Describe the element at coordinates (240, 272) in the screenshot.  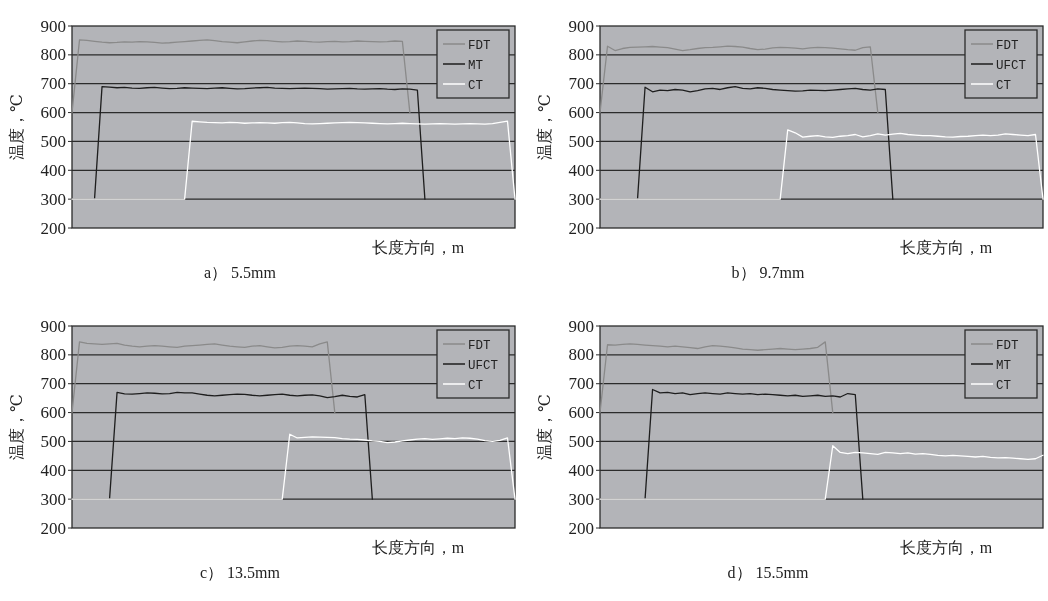
I see `text: a） 5.5mm` at that location.